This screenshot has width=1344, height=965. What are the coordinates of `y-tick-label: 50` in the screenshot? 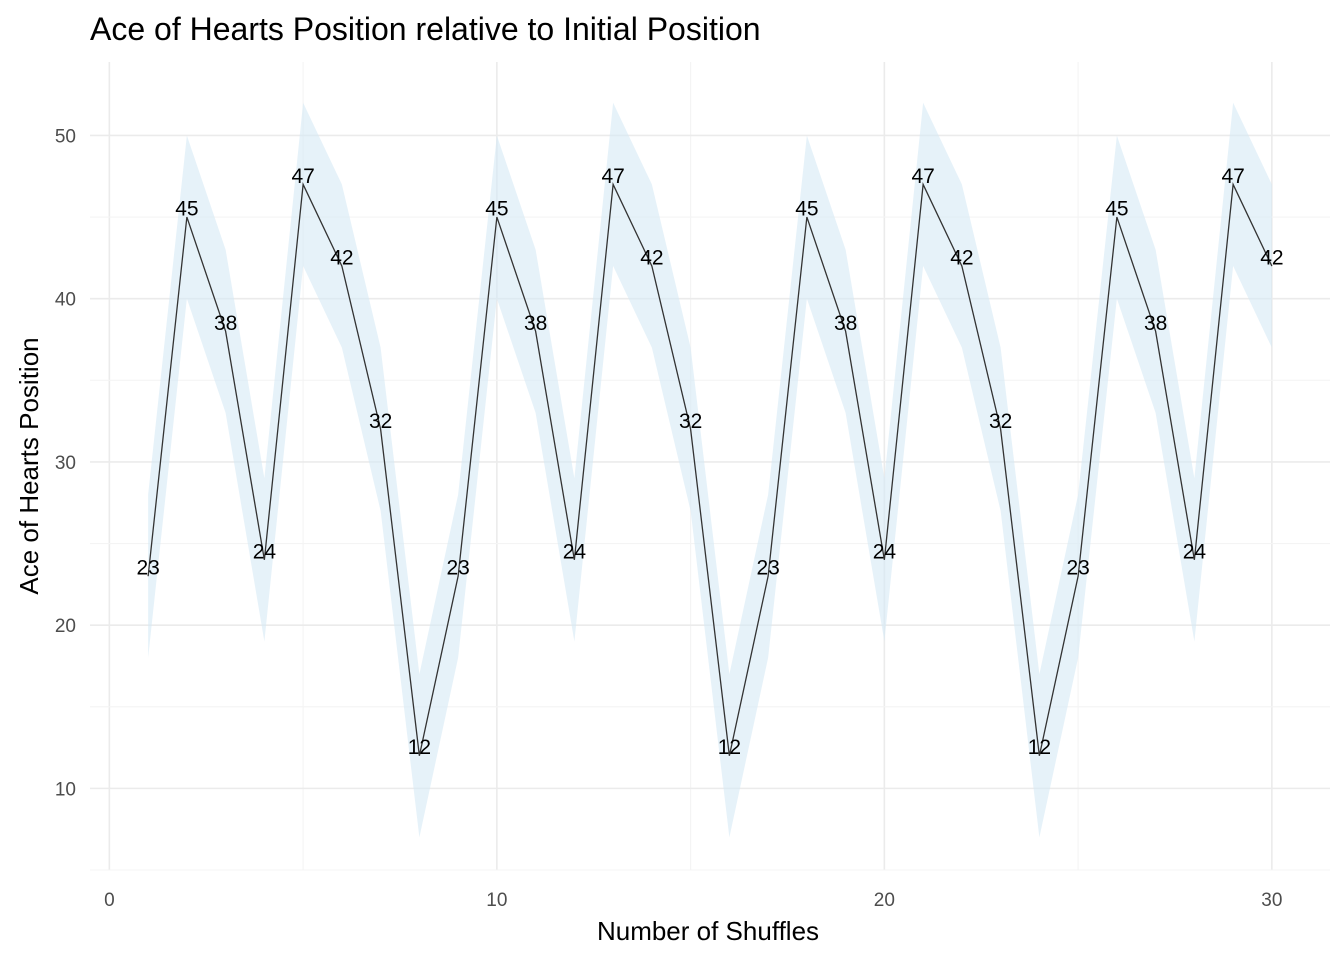 It's located at (65, 136).